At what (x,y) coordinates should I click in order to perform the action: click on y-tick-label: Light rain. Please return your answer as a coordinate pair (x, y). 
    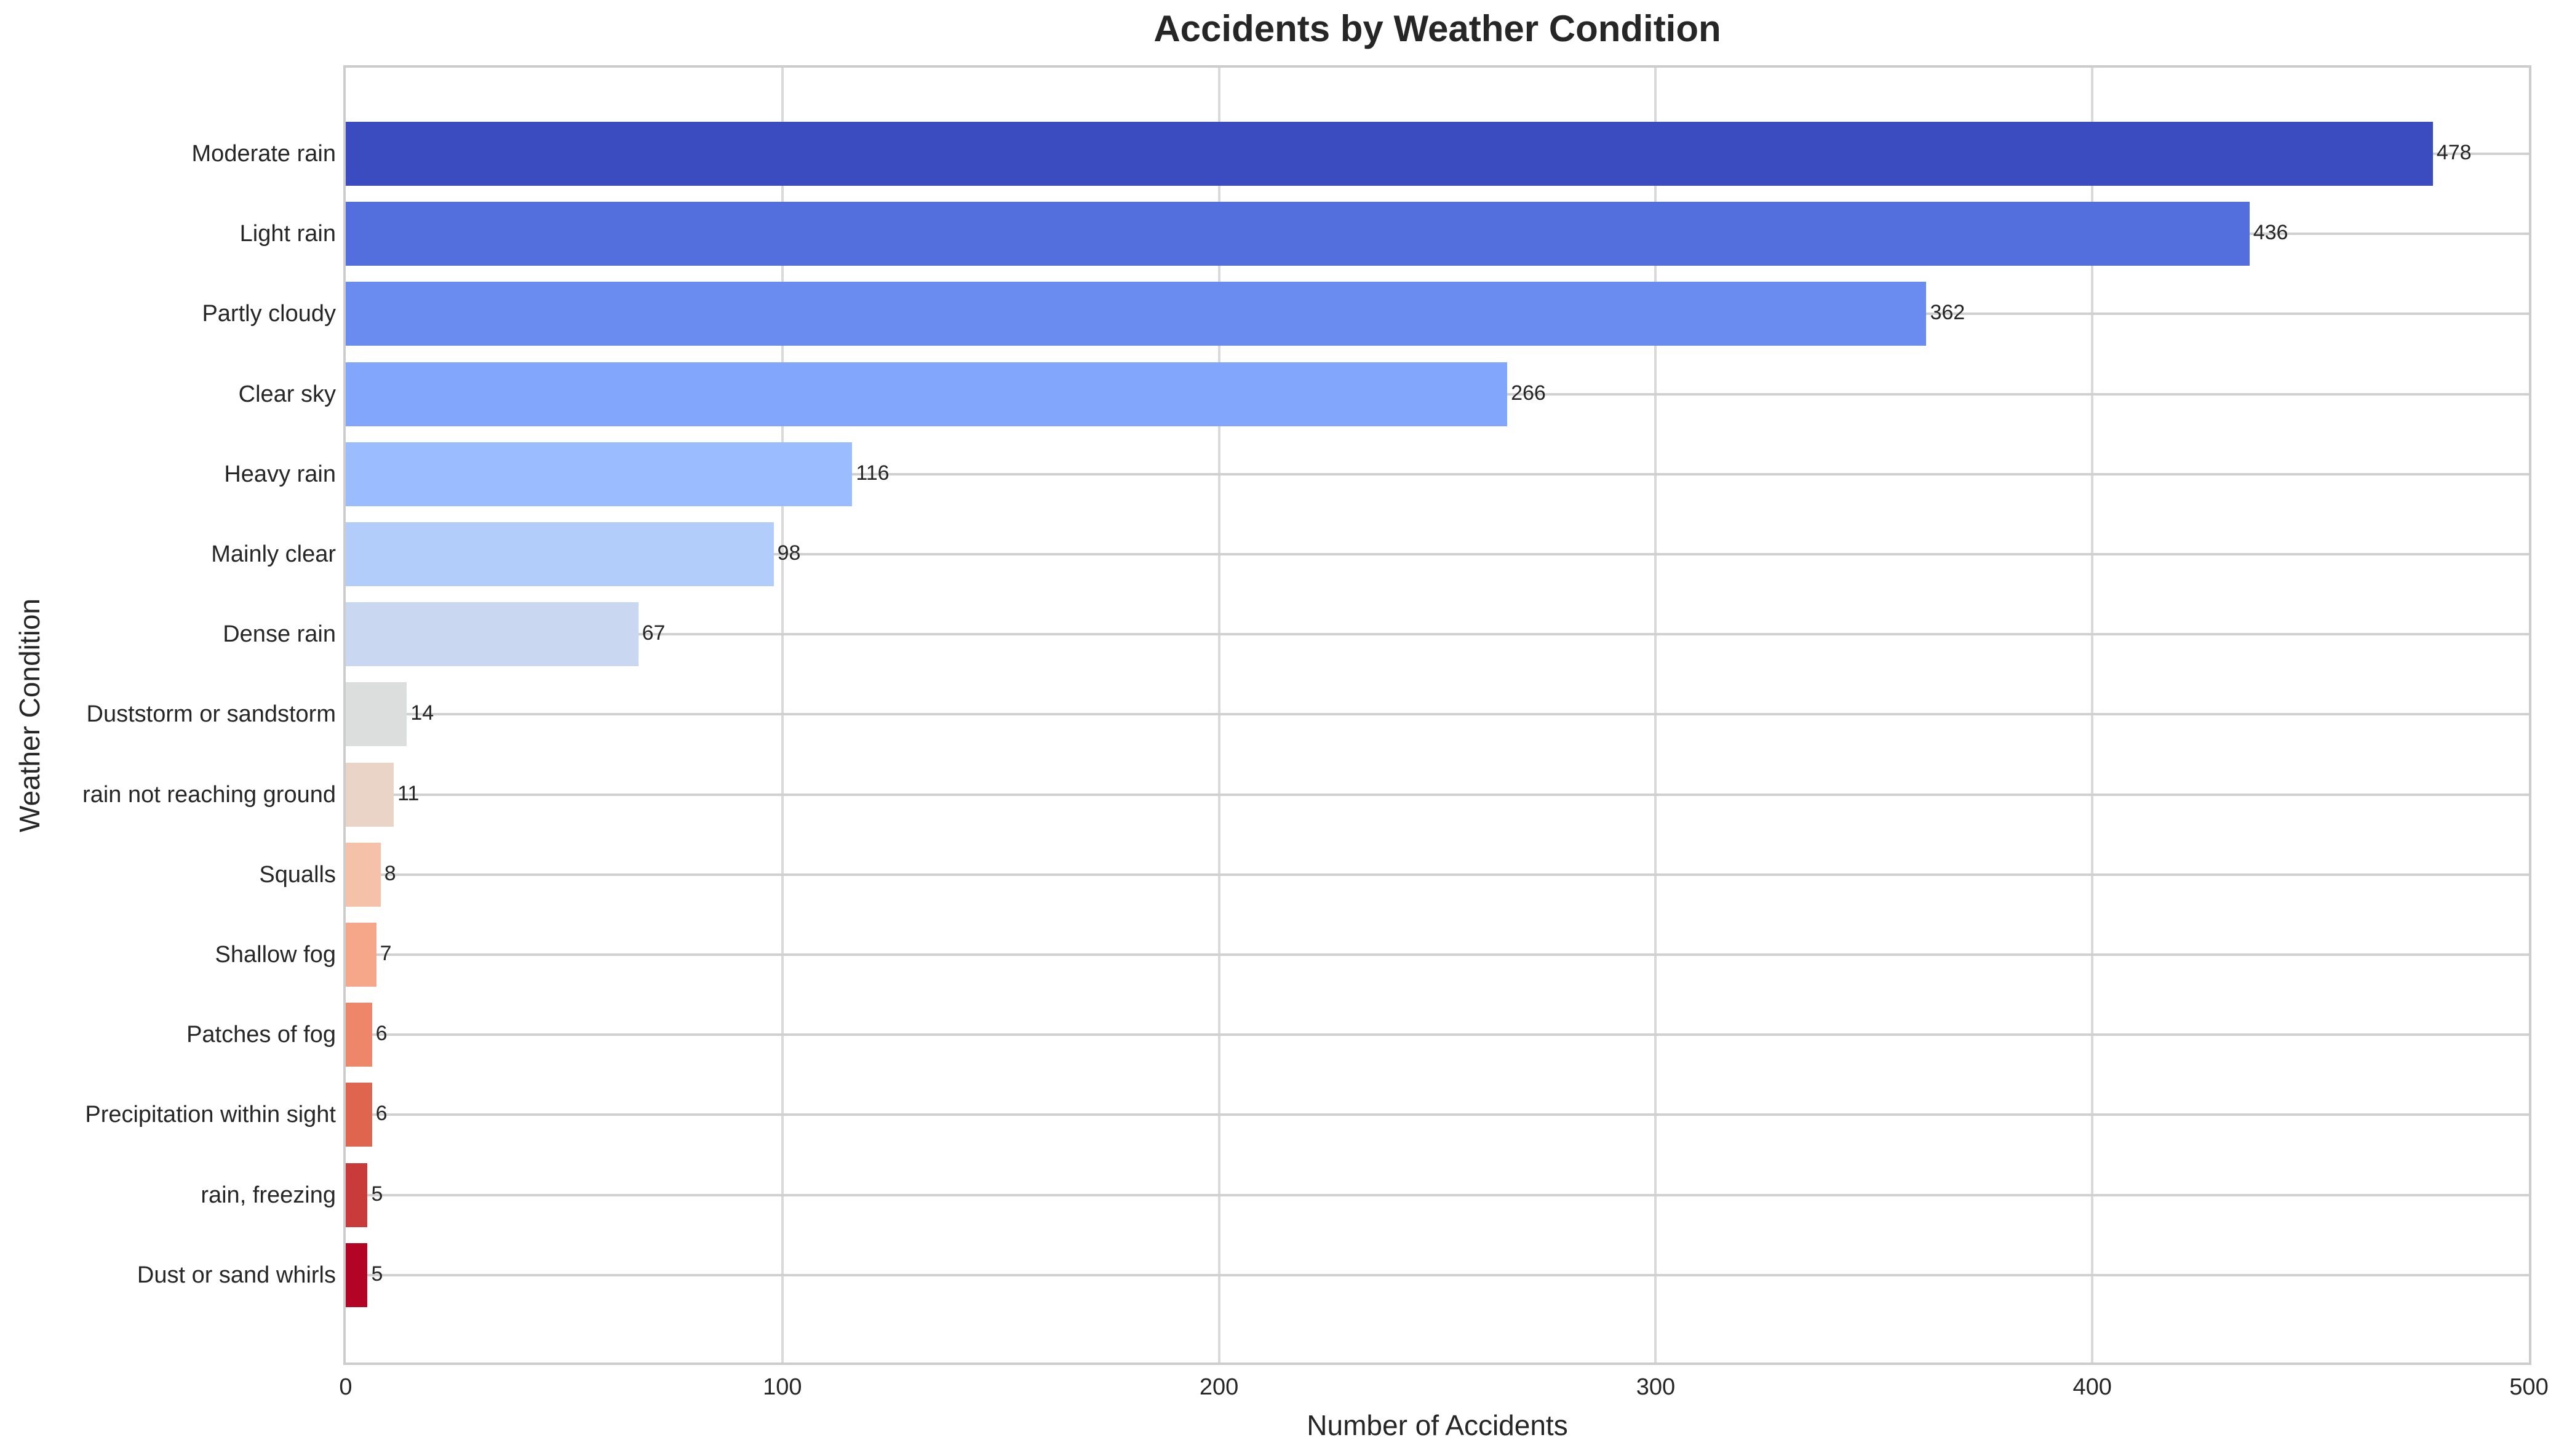
    Looking at the image, I should click on (287, 234).